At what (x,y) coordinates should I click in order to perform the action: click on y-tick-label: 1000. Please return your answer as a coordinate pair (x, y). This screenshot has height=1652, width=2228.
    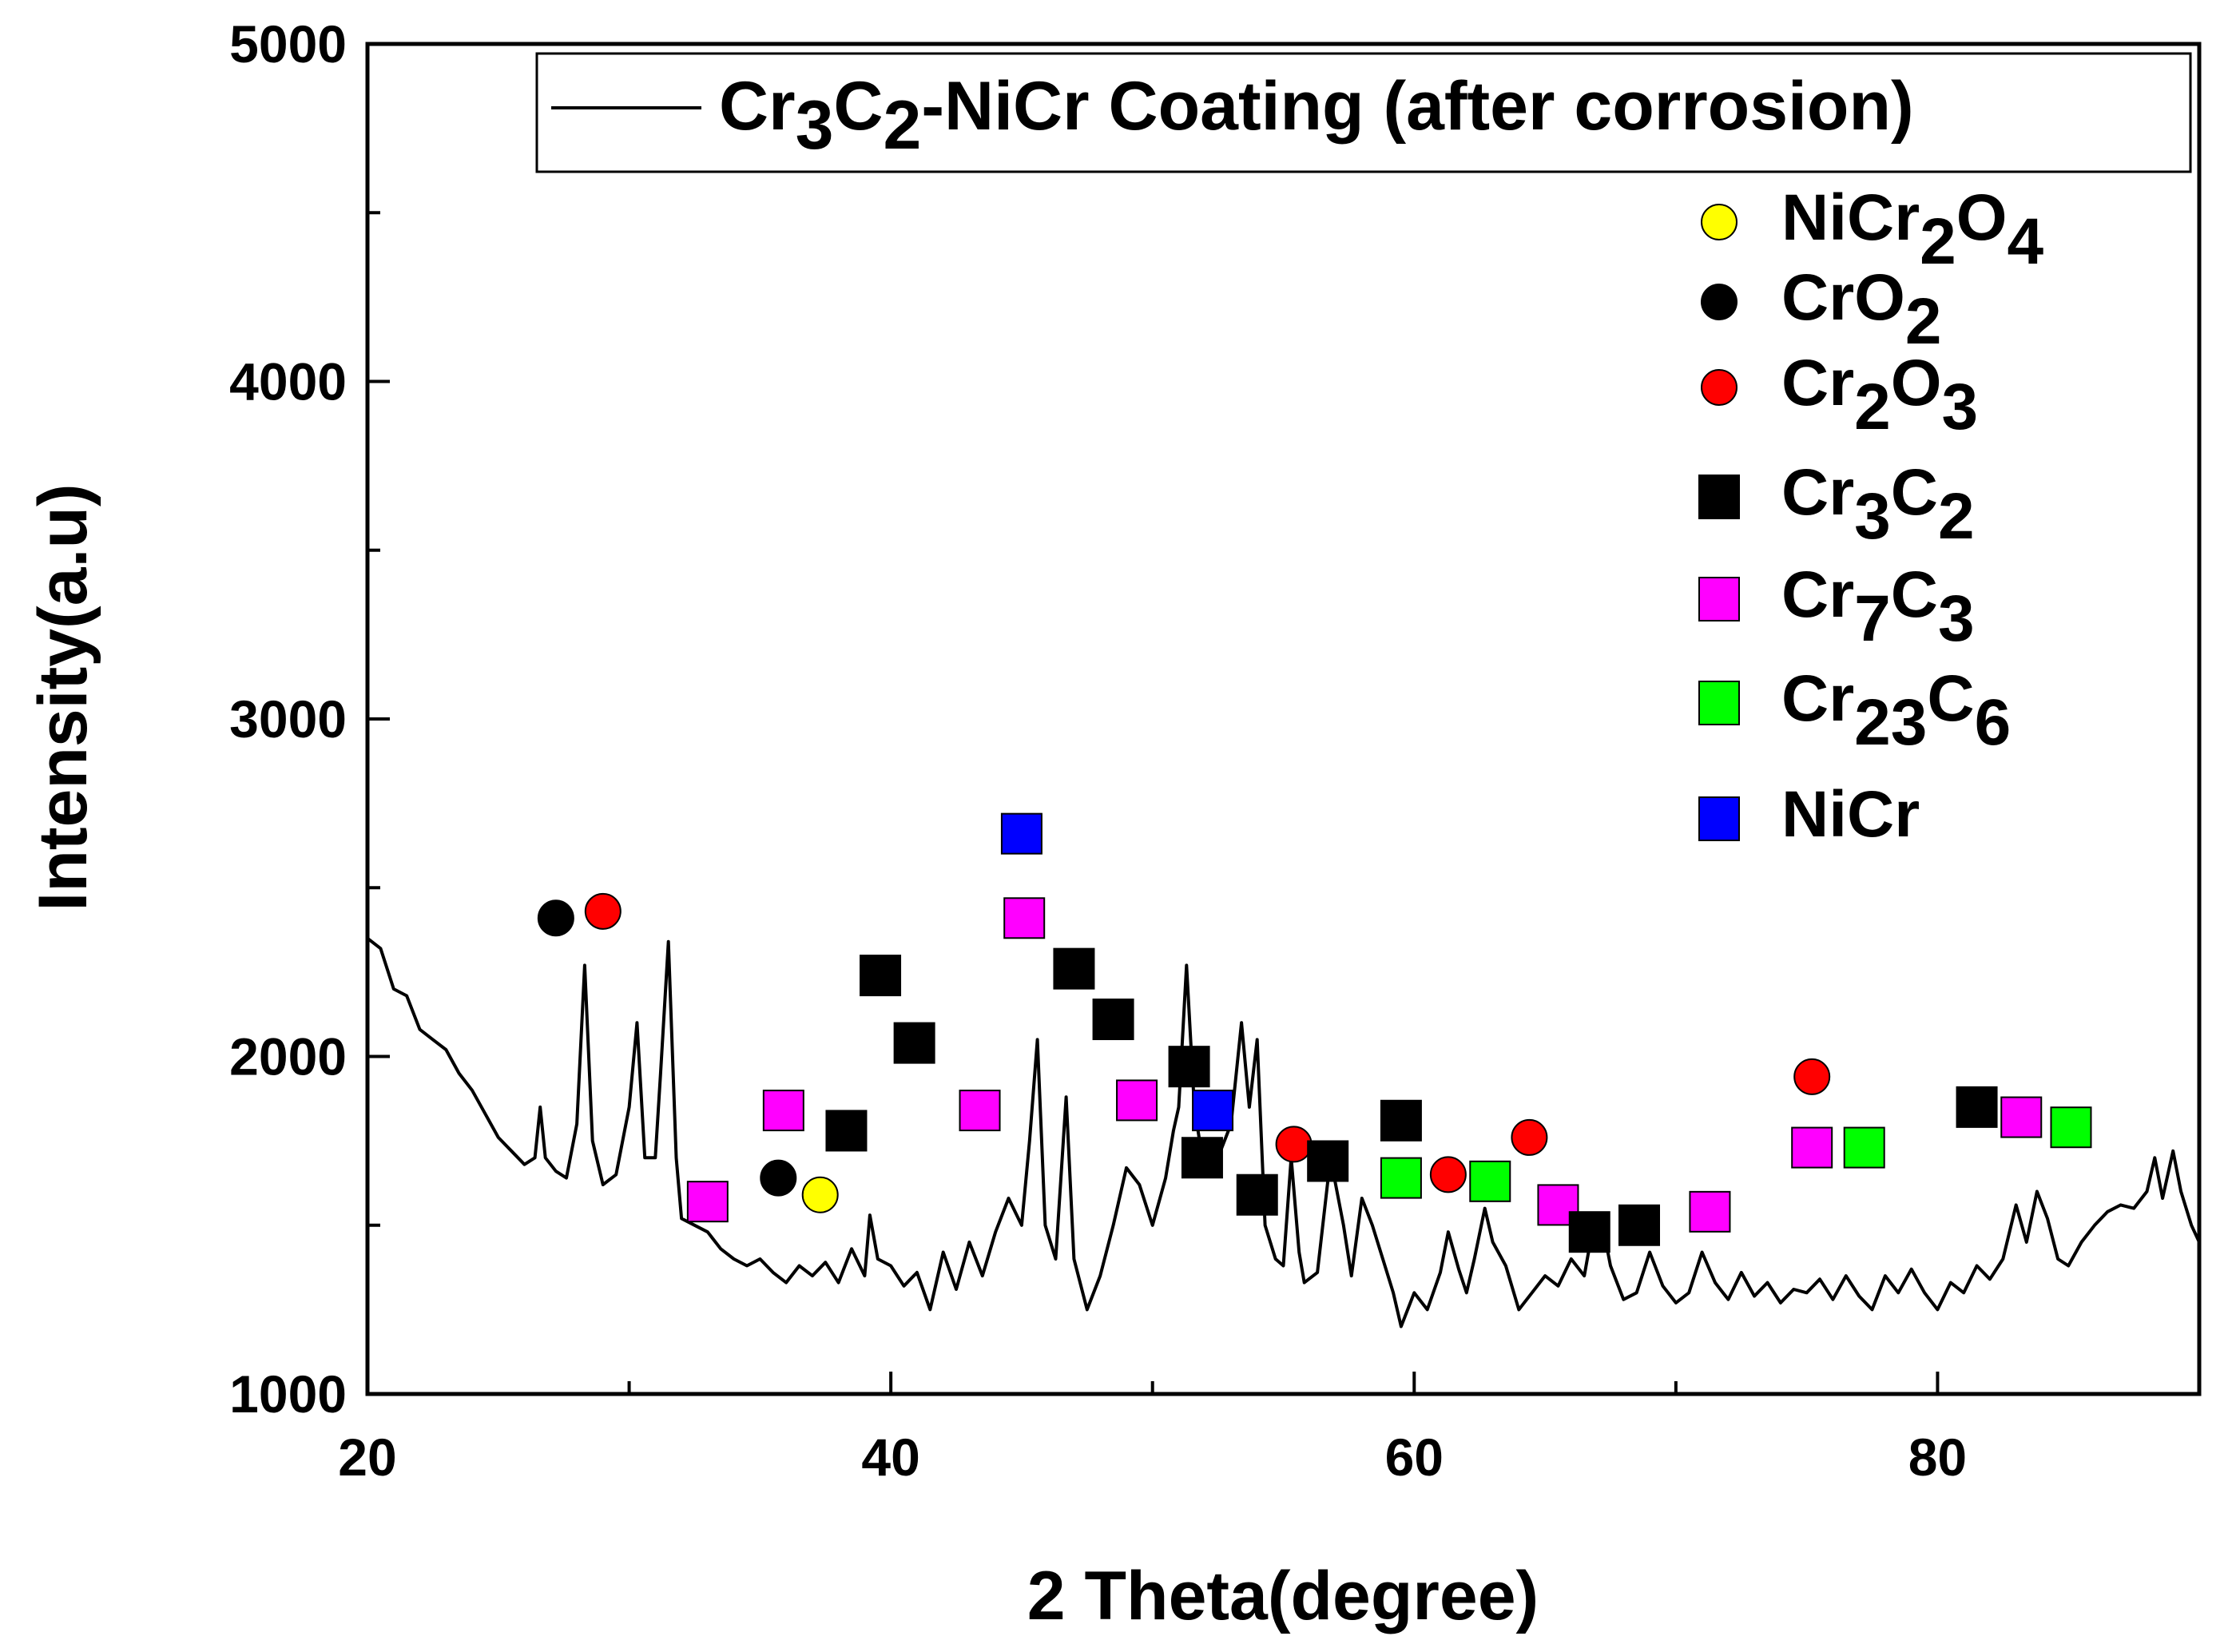
    Looking at the image, I should click on (288, 1394).